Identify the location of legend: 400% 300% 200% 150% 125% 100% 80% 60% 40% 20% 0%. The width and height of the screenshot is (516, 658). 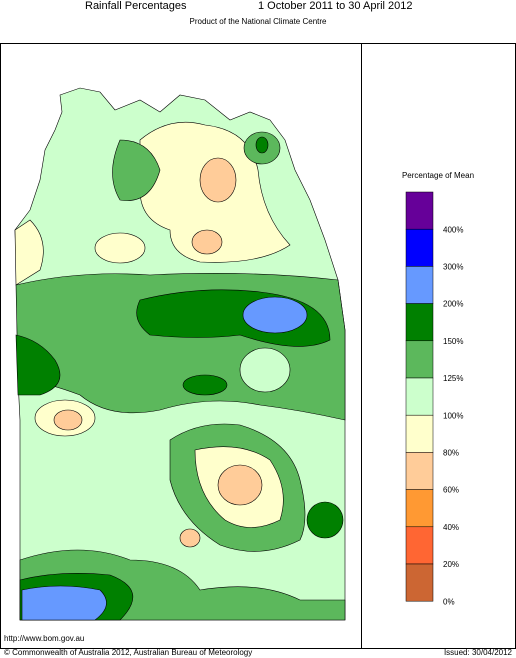
(434, 398).